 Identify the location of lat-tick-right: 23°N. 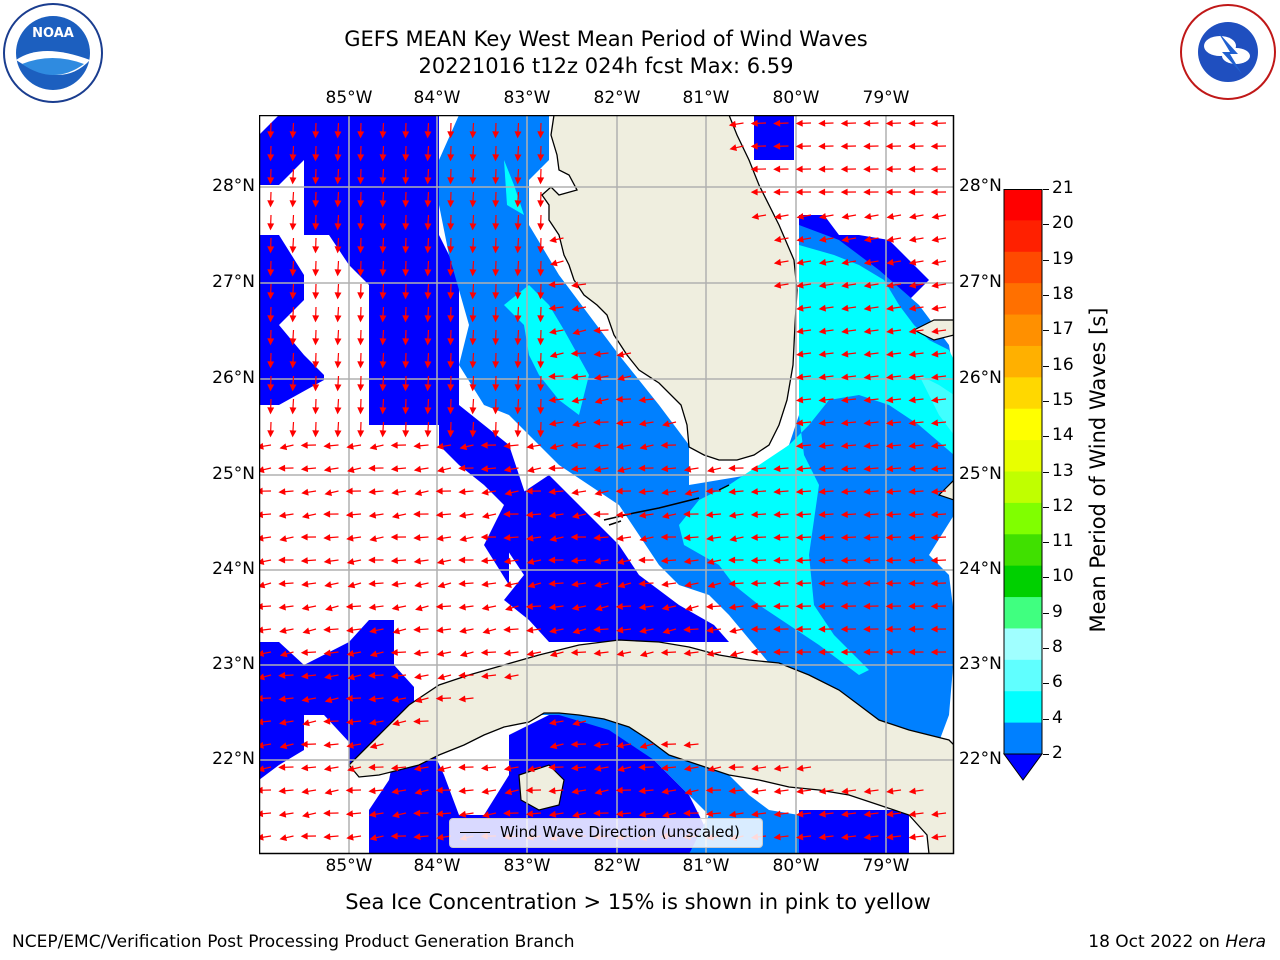
(980, 664).